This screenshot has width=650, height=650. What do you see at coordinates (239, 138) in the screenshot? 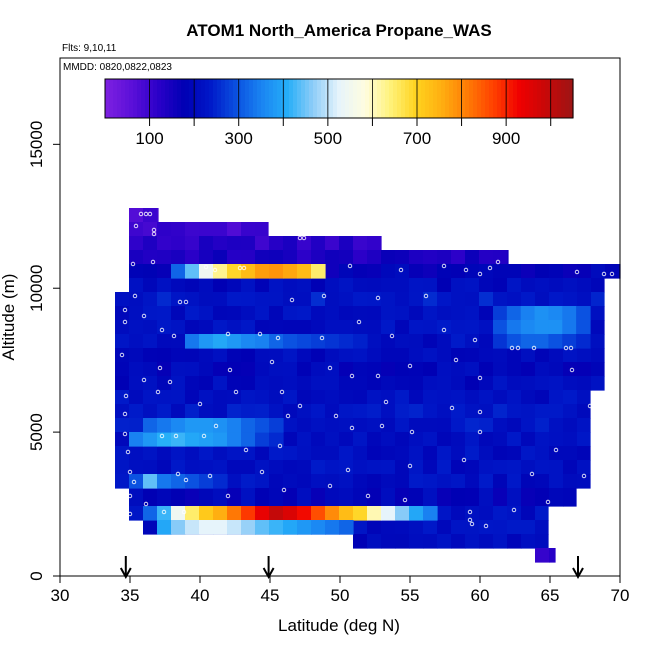
I see `colorbar-tick-label: 300` at bounding box center [239, 138].